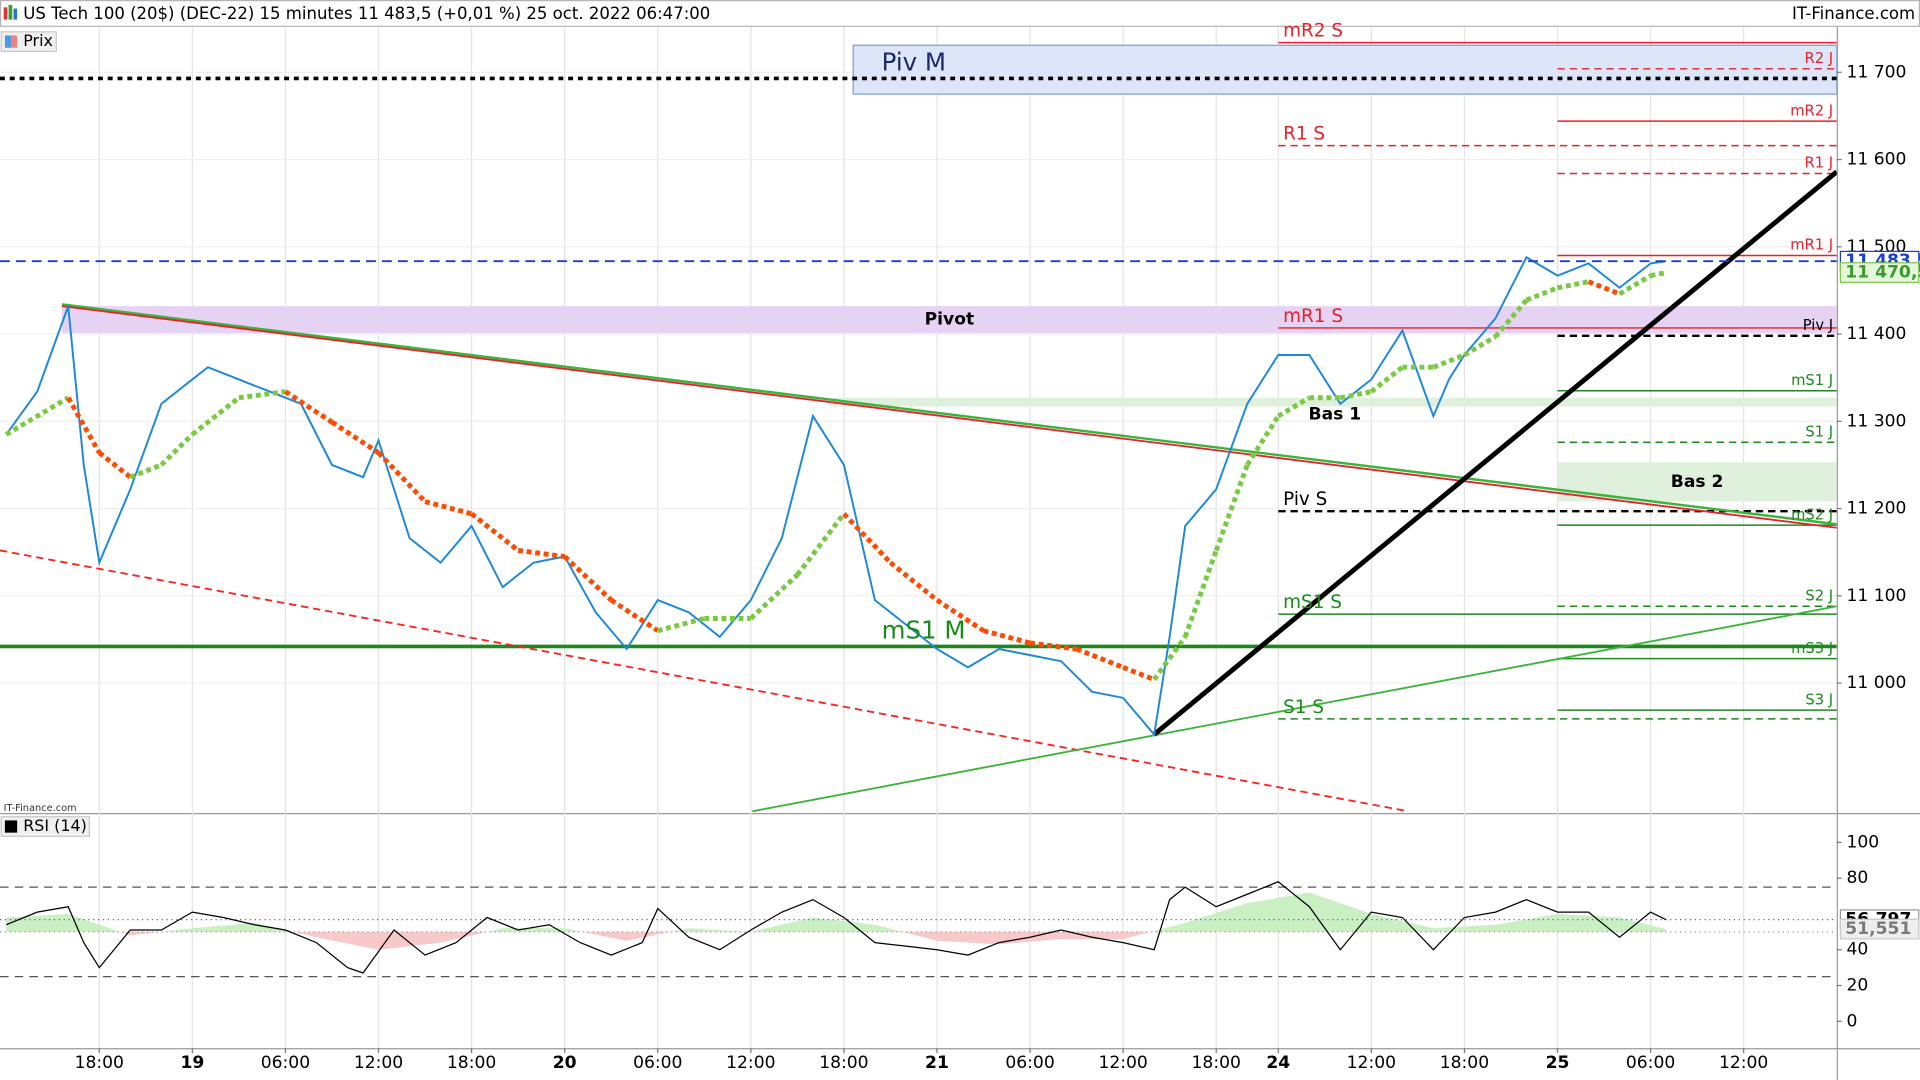 The width and height of the screenshot is (1920, 1080). Describe the element at coordinates (1818, 163) in the screenshot. I see `level-label: R1 J` at that location.